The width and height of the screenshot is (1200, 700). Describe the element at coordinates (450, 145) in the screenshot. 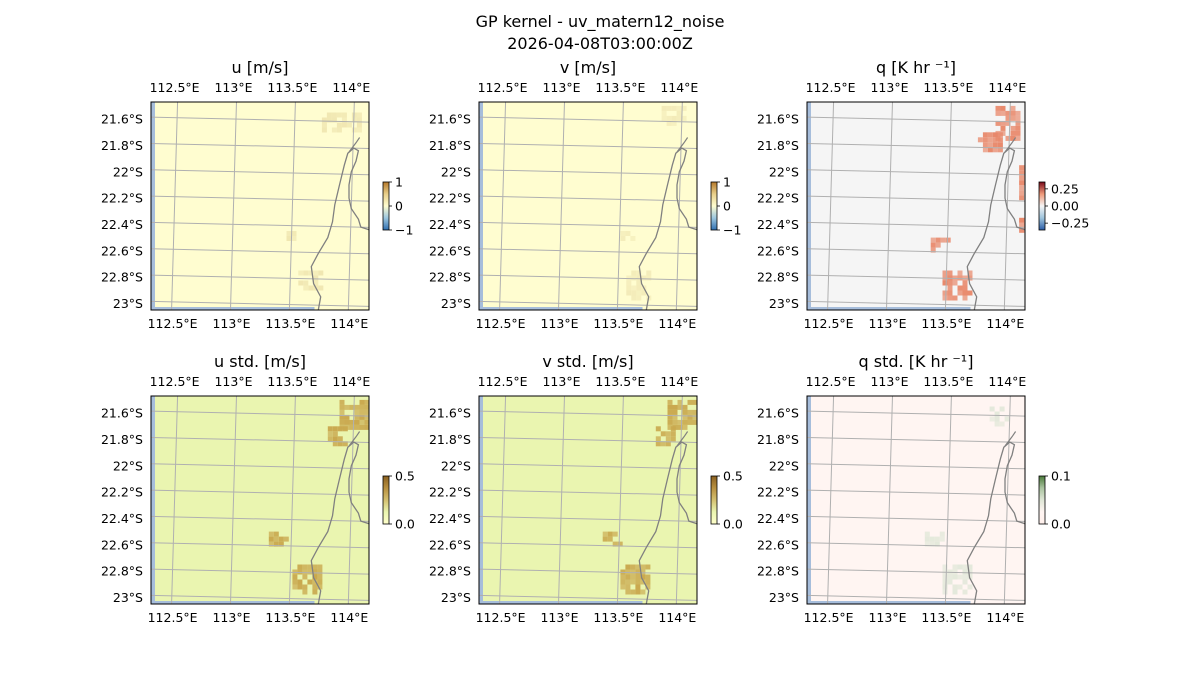

I see `y-tick-label: 21.8°S` at that location.